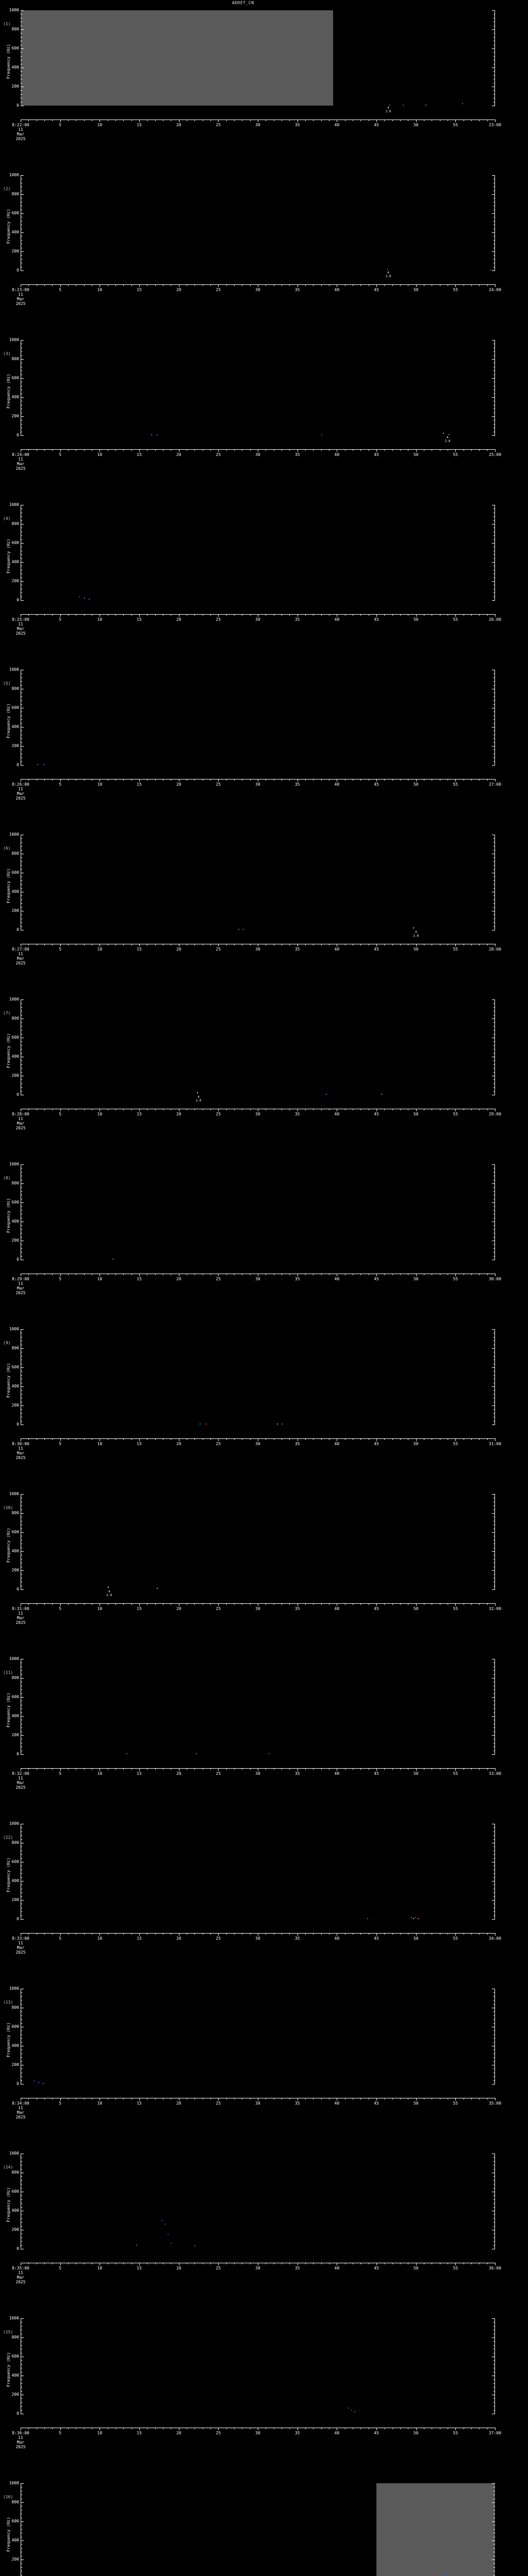  What do you see at coordinates (7, 24) in the screenshot?
I see `panel-index-label: (1)` at bounding box center [7, 24].